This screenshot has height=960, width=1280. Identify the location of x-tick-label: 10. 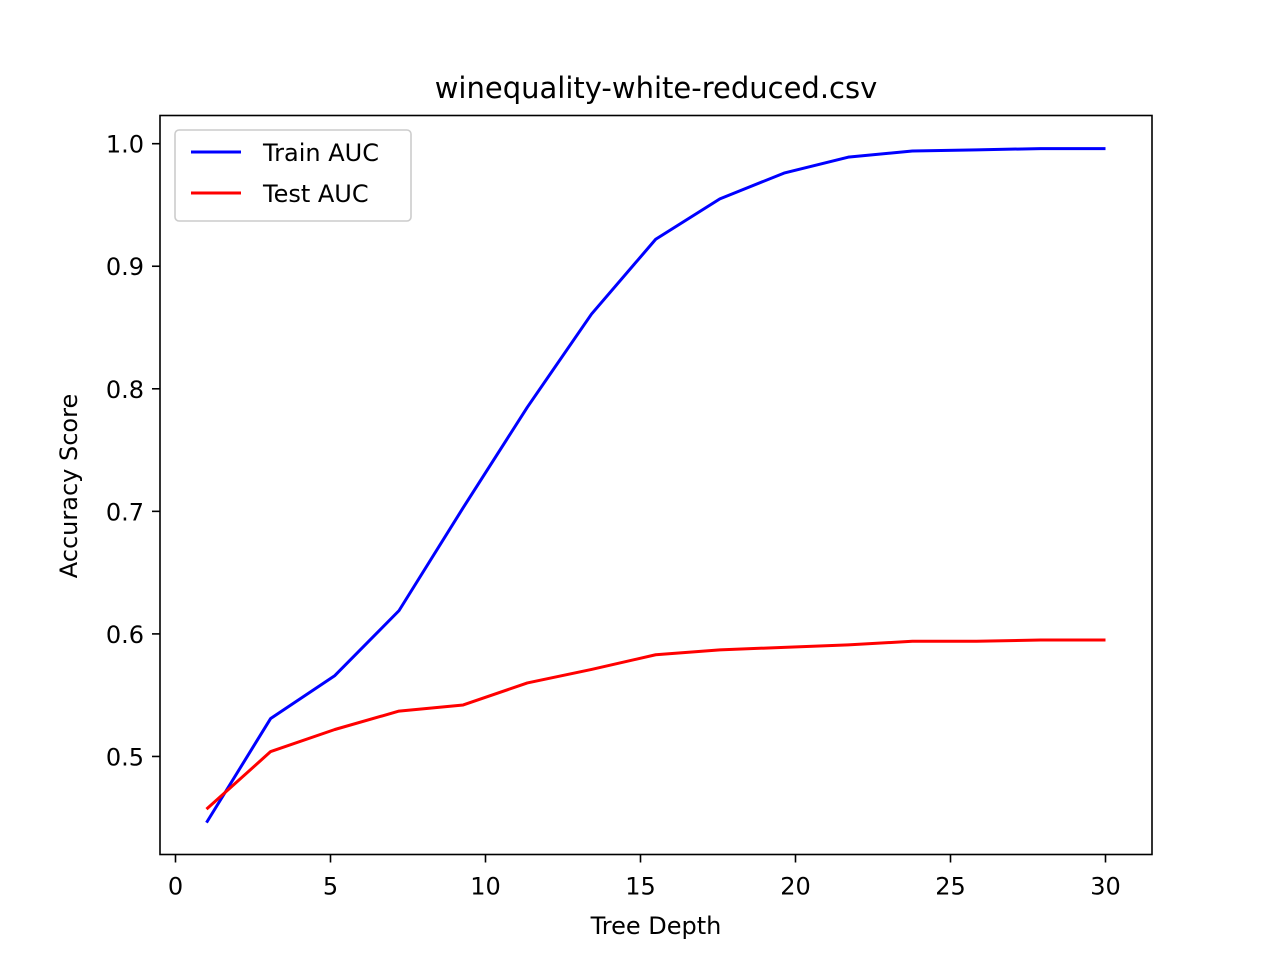
(485, 887).